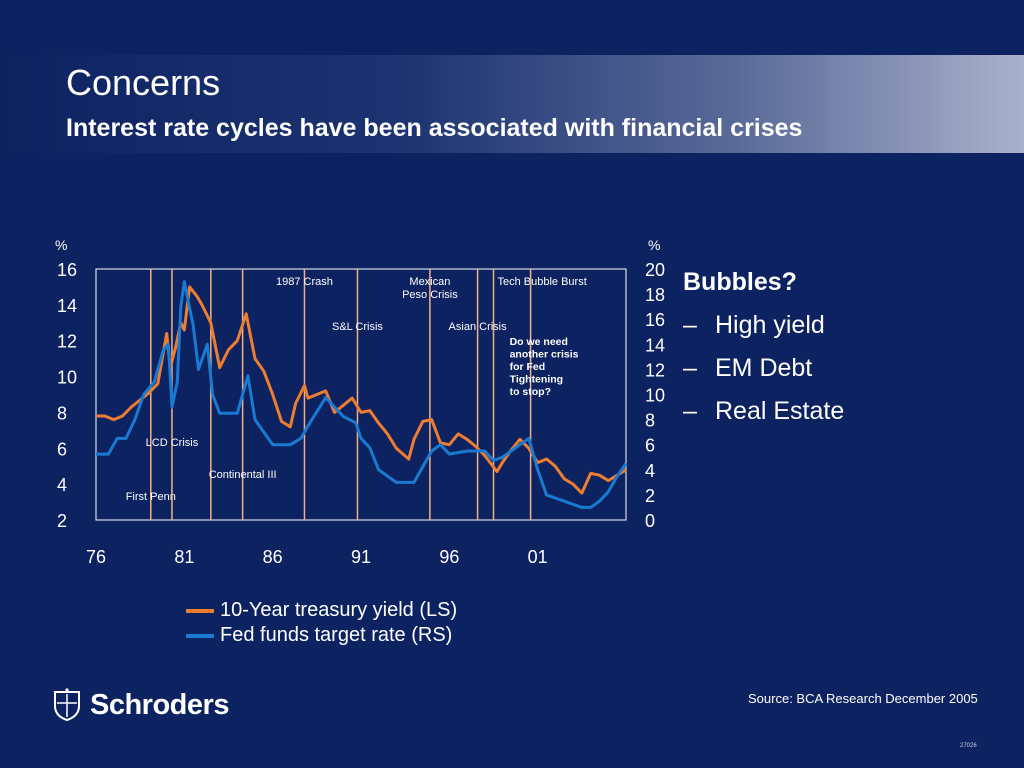 The width and height of the screenshot is (1024, 768). Describe the element at coordinates (538, 557) in the screenshot. I see `x-tick-label: 01` at that location.